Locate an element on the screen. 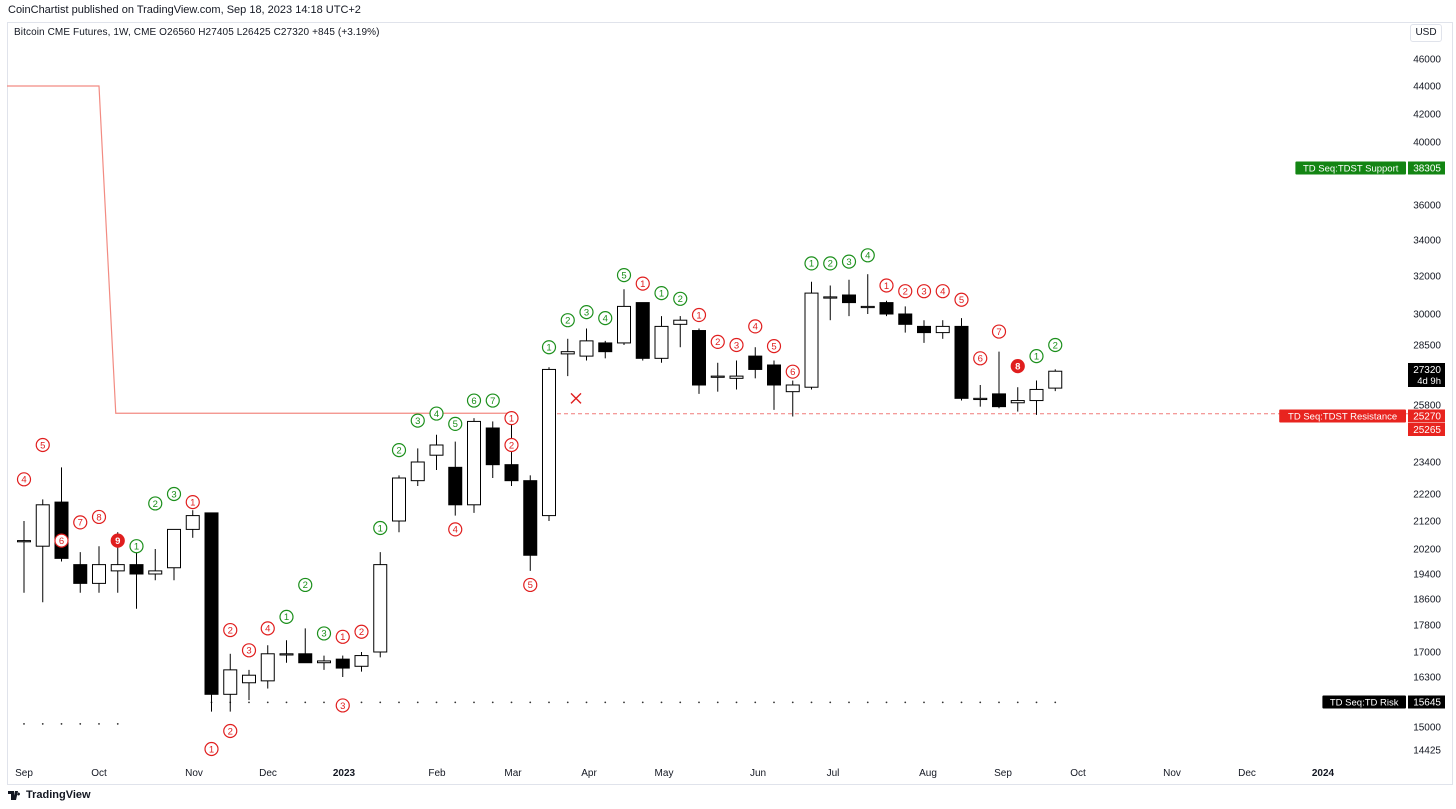 The image size is (1456, 809). td-count-label: 7 is located at coordinates (998, 332).